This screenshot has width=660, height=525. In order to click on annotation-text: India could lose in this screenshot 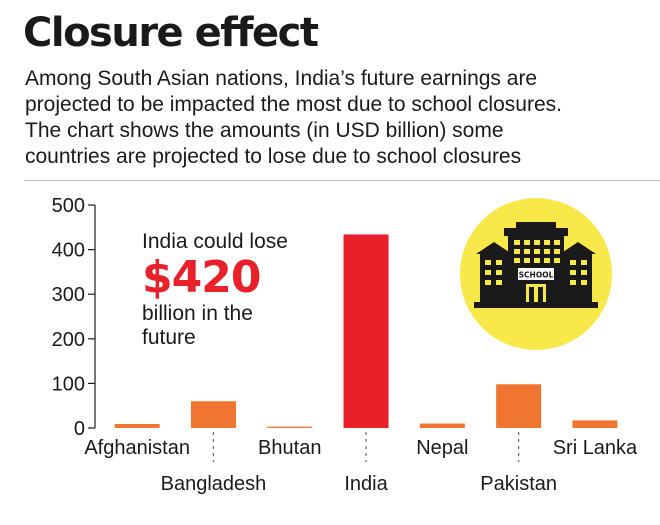, I will do `click(215, 241)`.